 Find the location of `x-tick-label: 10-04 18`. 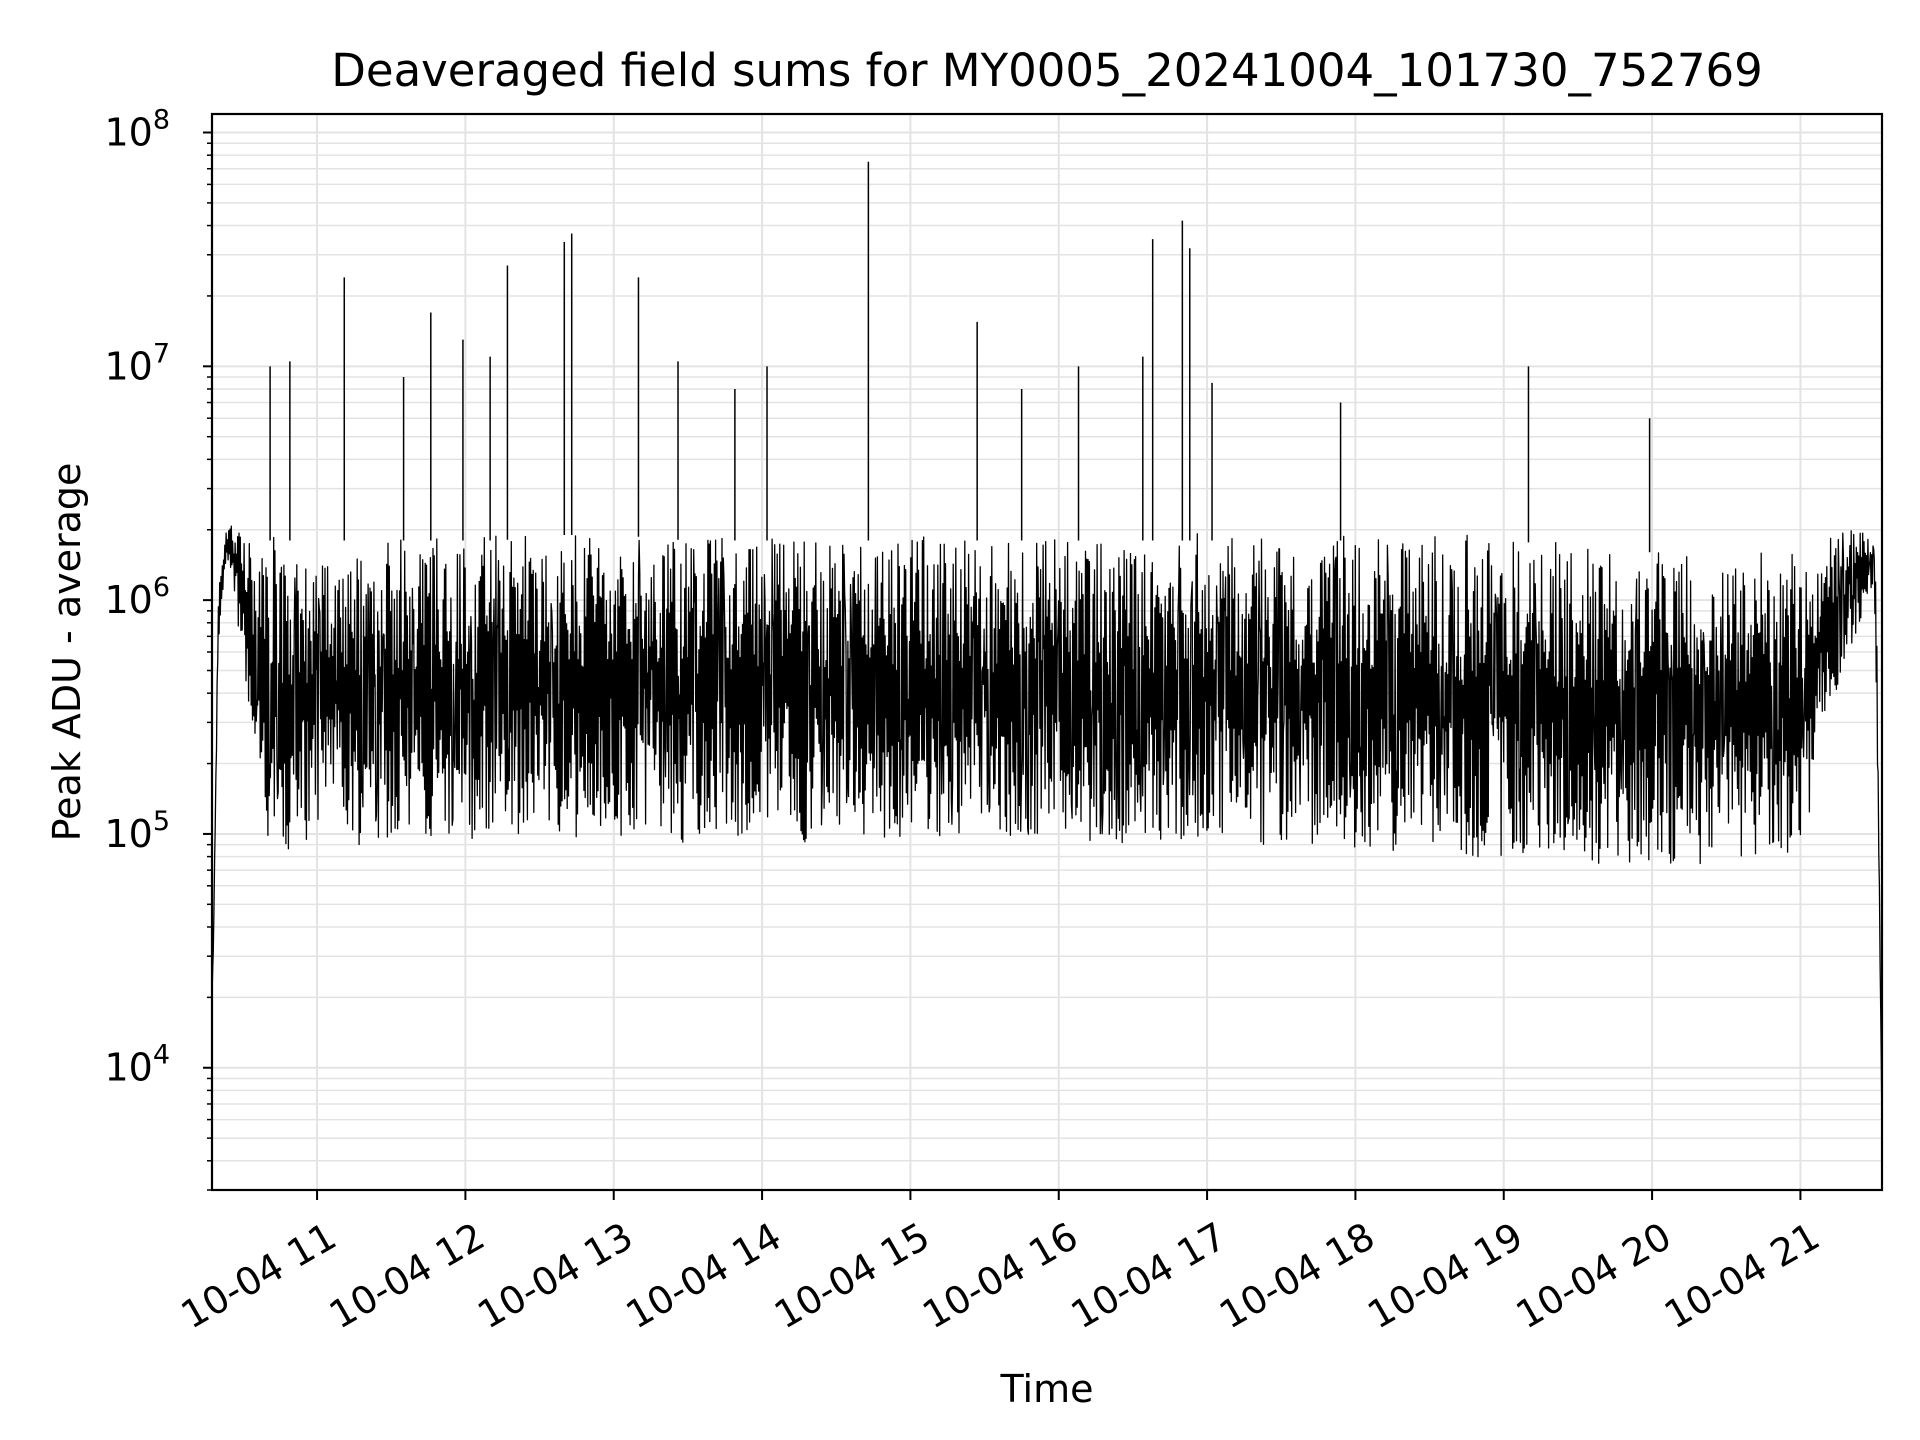

x-tick-label: 10-04 18 is located at coordinates (1297, 1276).